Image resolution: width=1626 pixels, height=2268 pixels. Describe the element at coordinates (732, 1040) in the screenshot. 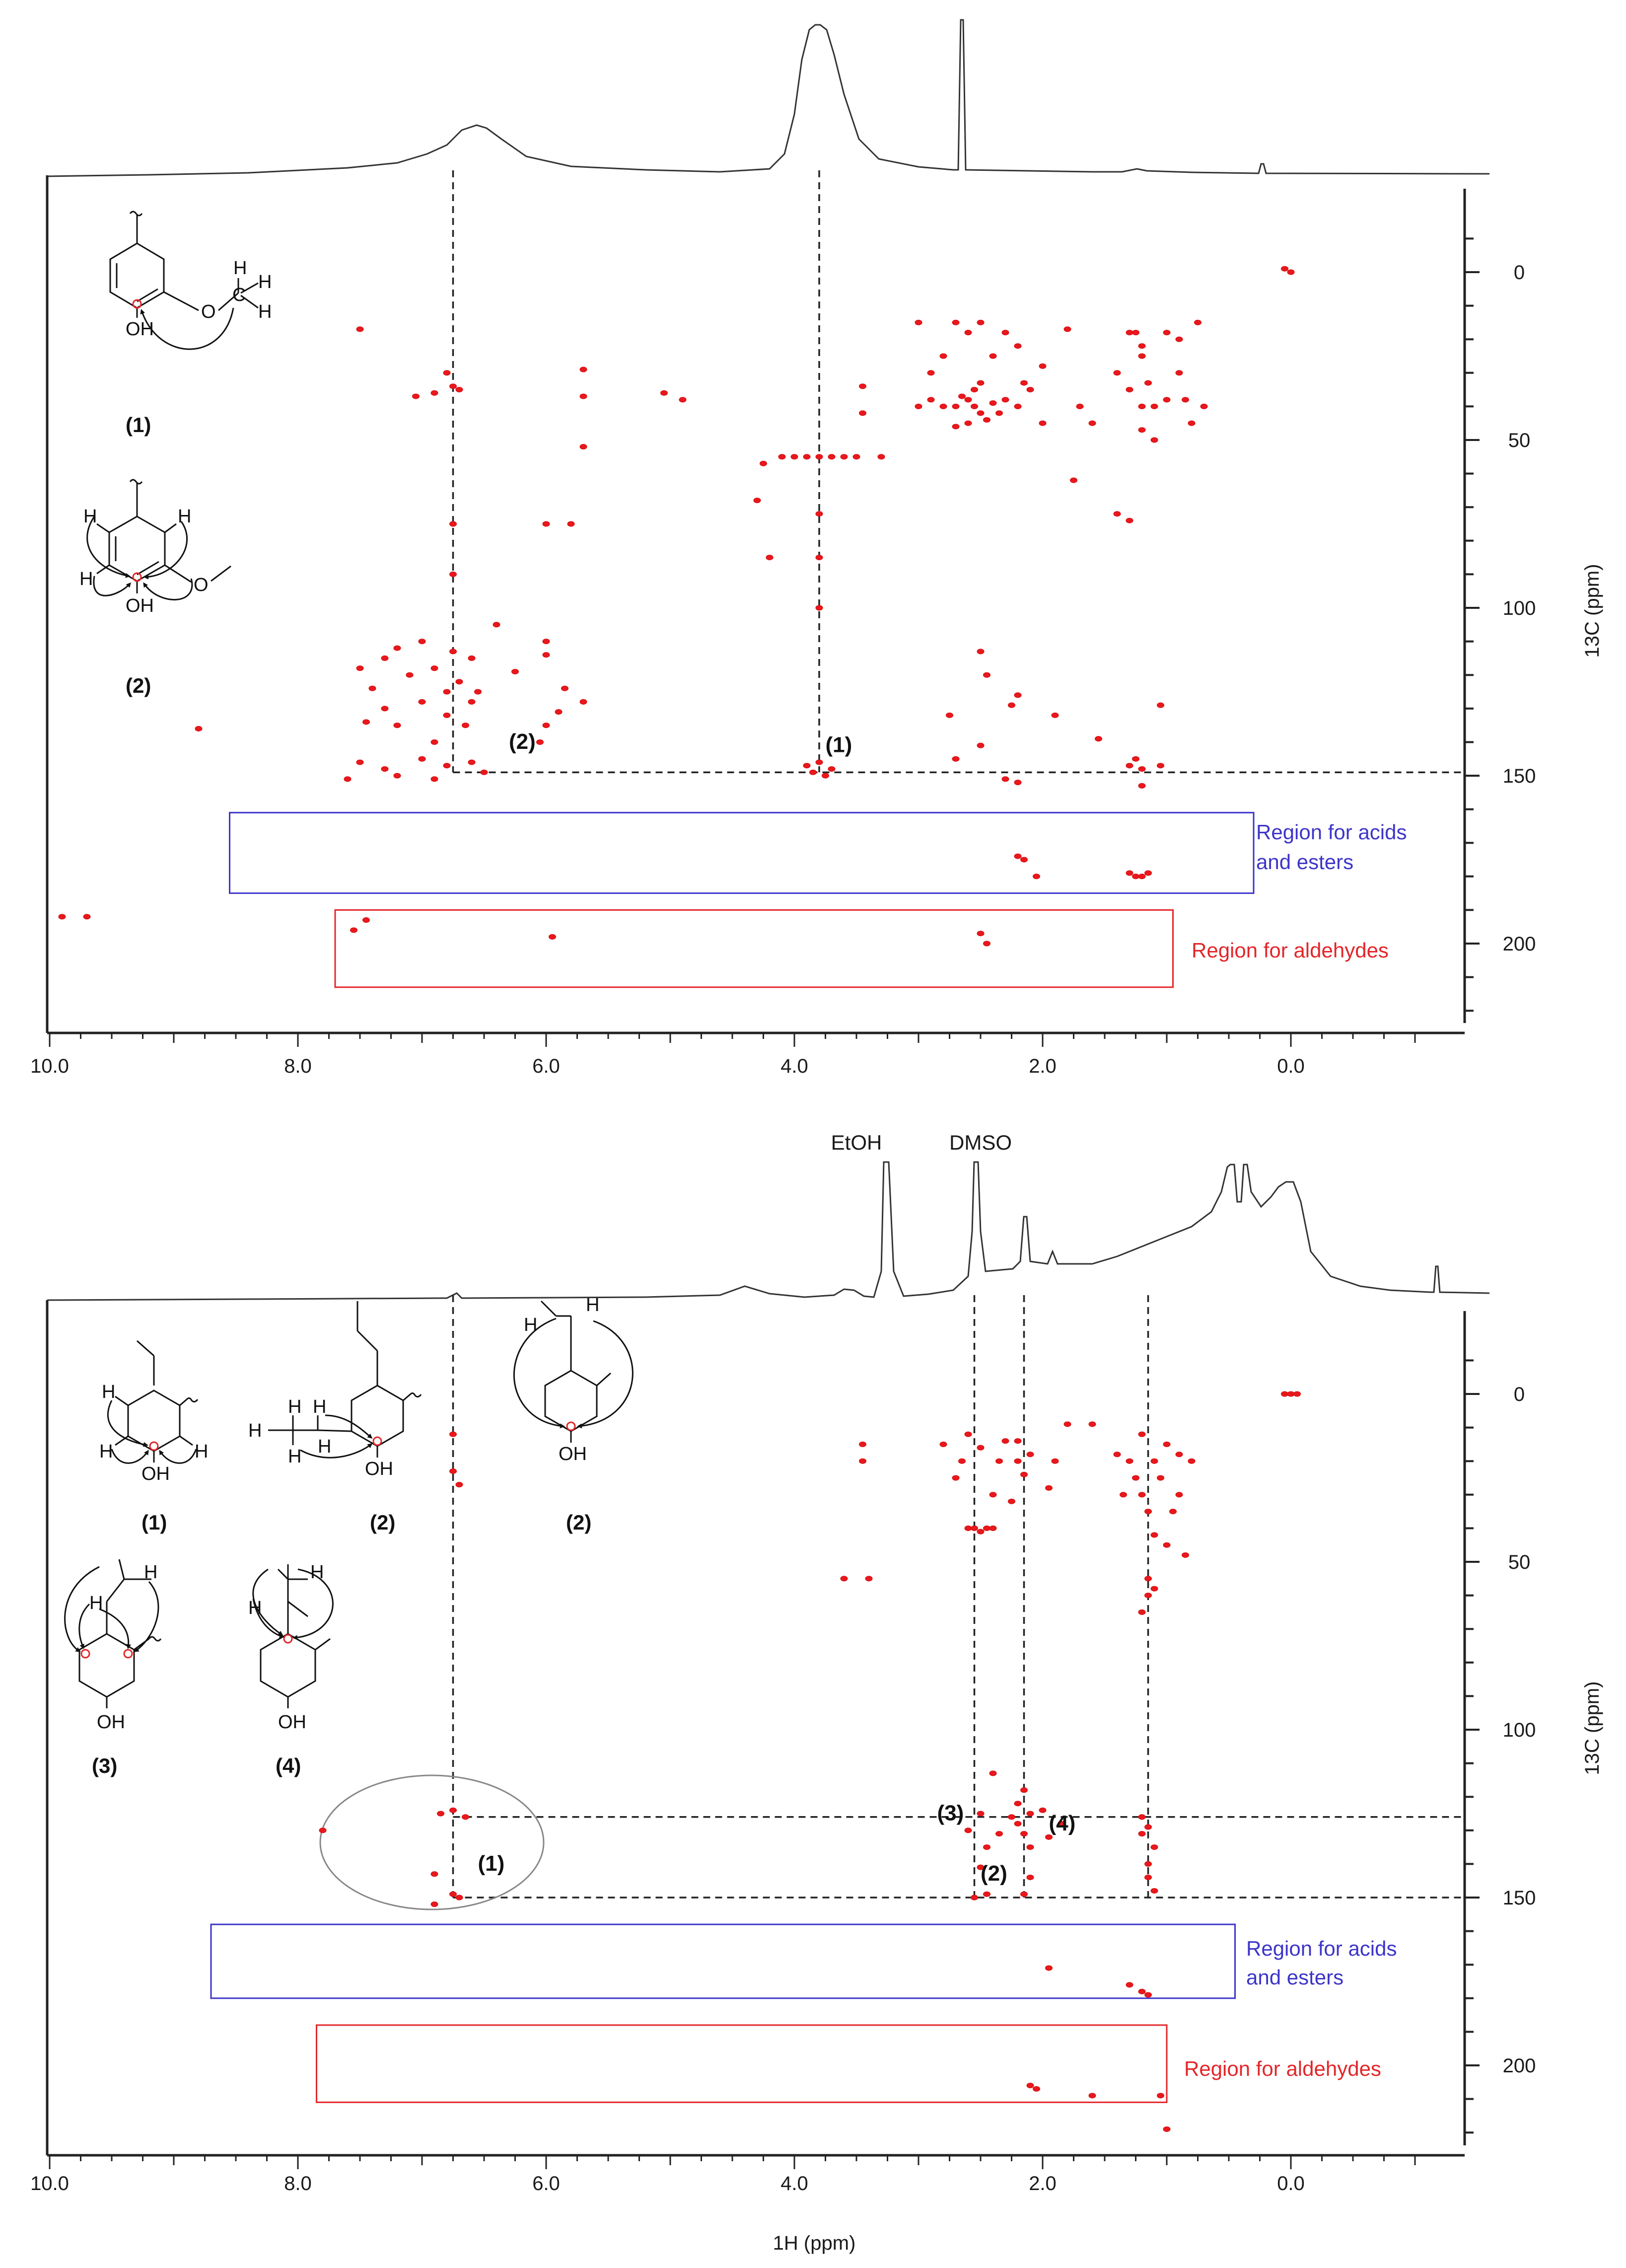

I see `x-axis-ticks-a` at that location.